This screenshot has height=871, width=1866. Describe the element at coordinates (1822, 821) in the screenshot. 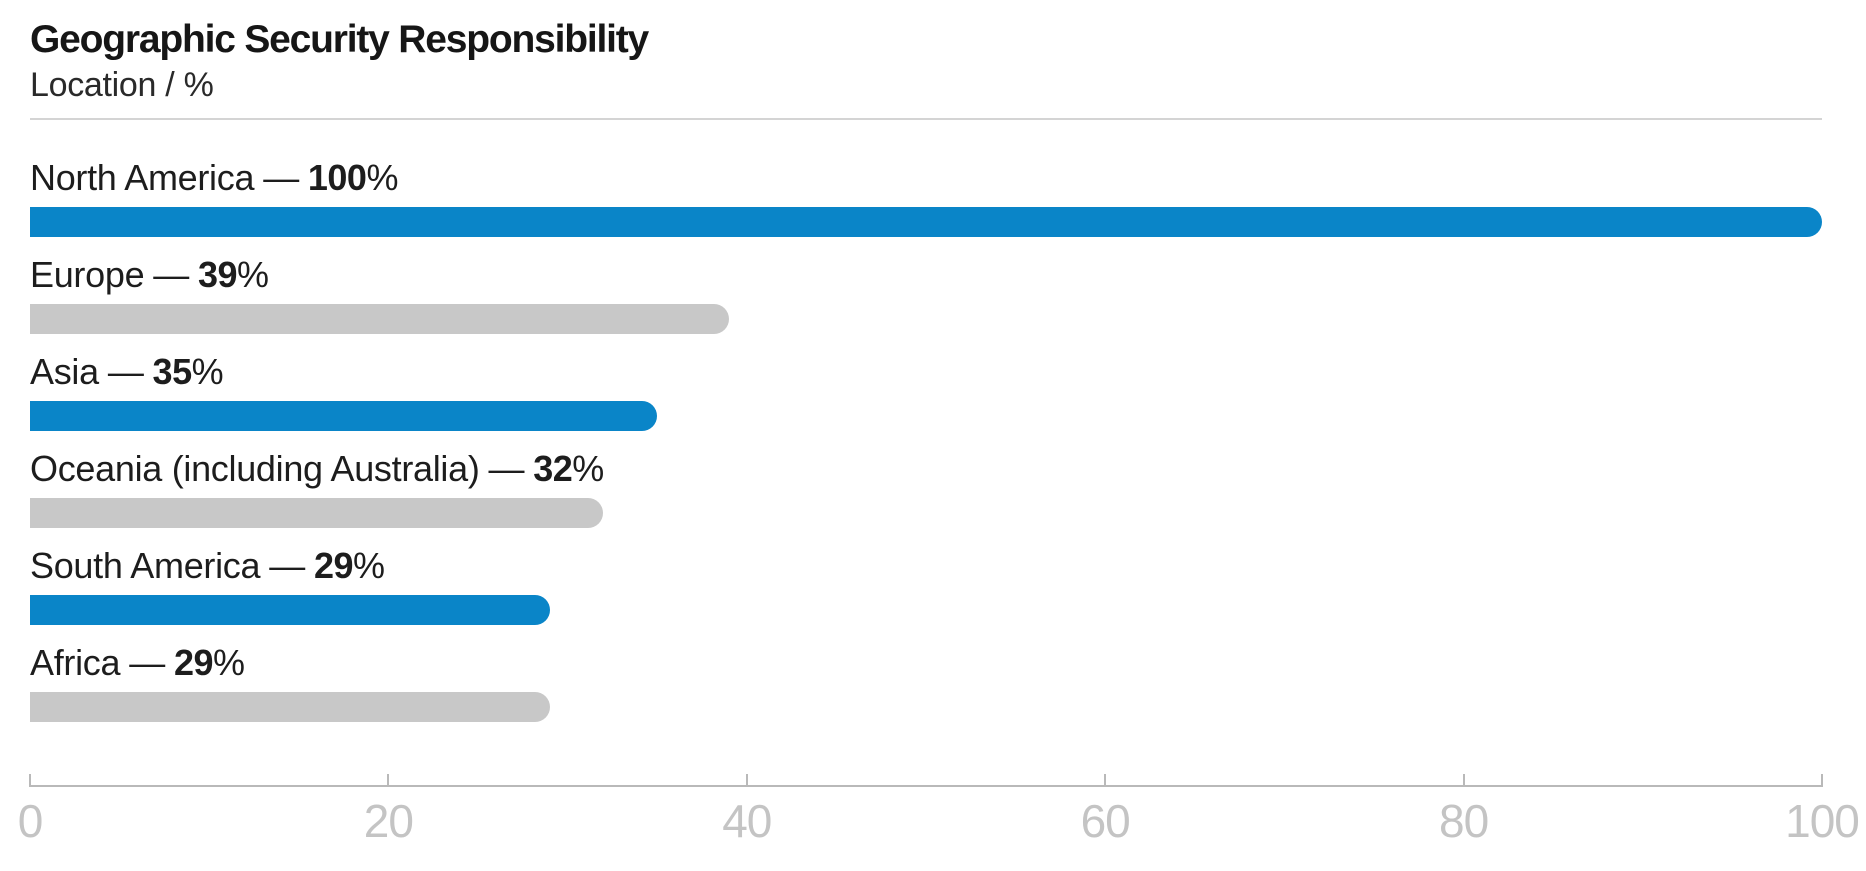

I see `axis-tick-label: 100` at that location.